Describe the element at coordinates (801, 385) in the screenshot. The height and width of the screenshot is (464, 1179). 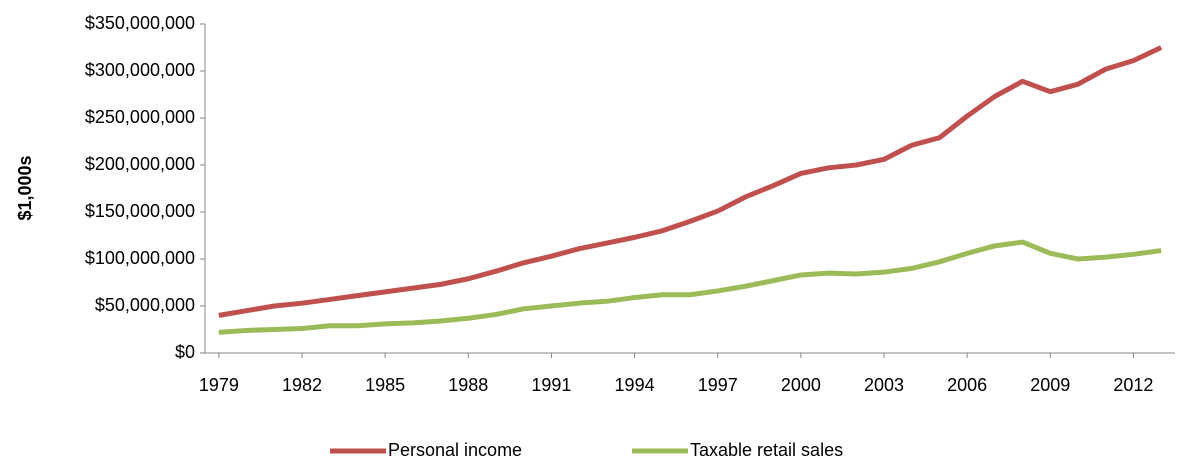
I see `x-tick-label: 2000` at that location.